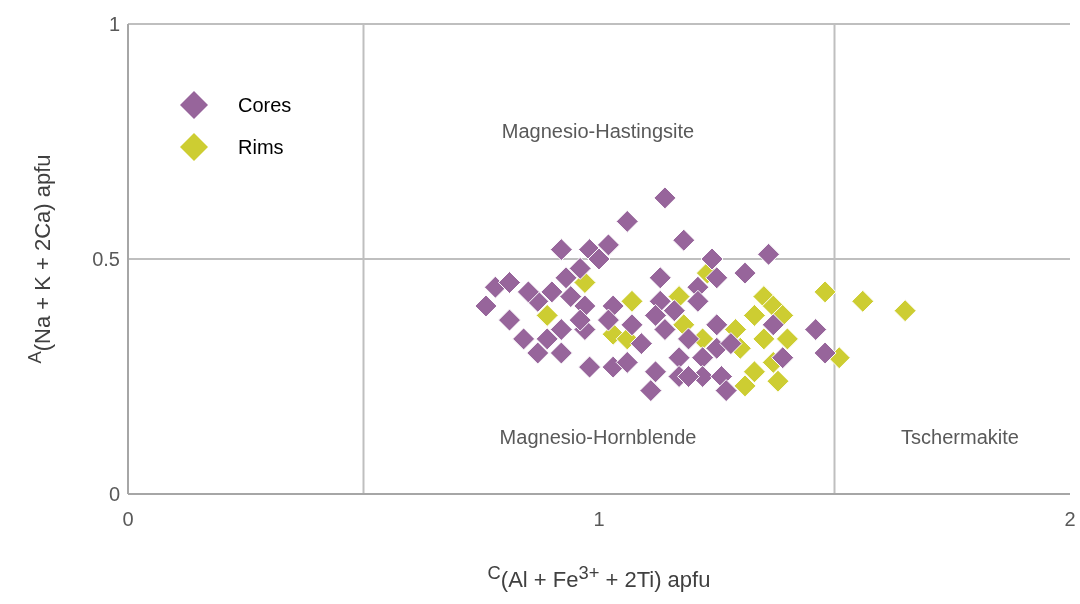 The width and height of the screenshot is (1080, 604). Describe the element at coordinates (599, 578) in the screenshot. I see `x-axis-title: $^{C}$(Al + Fe$^{3+}$ + 2Ti) apfu` at that location.